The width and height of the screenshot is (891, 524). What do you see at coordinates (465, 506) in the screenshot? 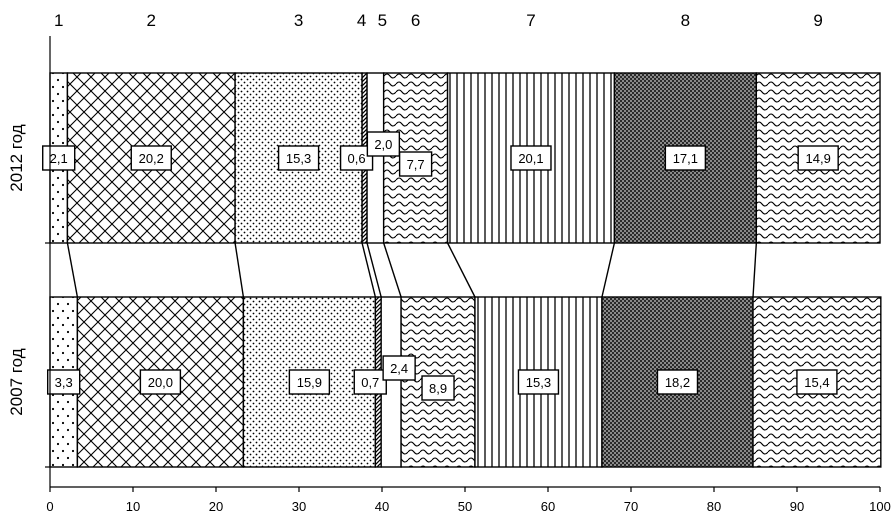
I see `x-tick-label: 50` at bounding box center [465, 506].